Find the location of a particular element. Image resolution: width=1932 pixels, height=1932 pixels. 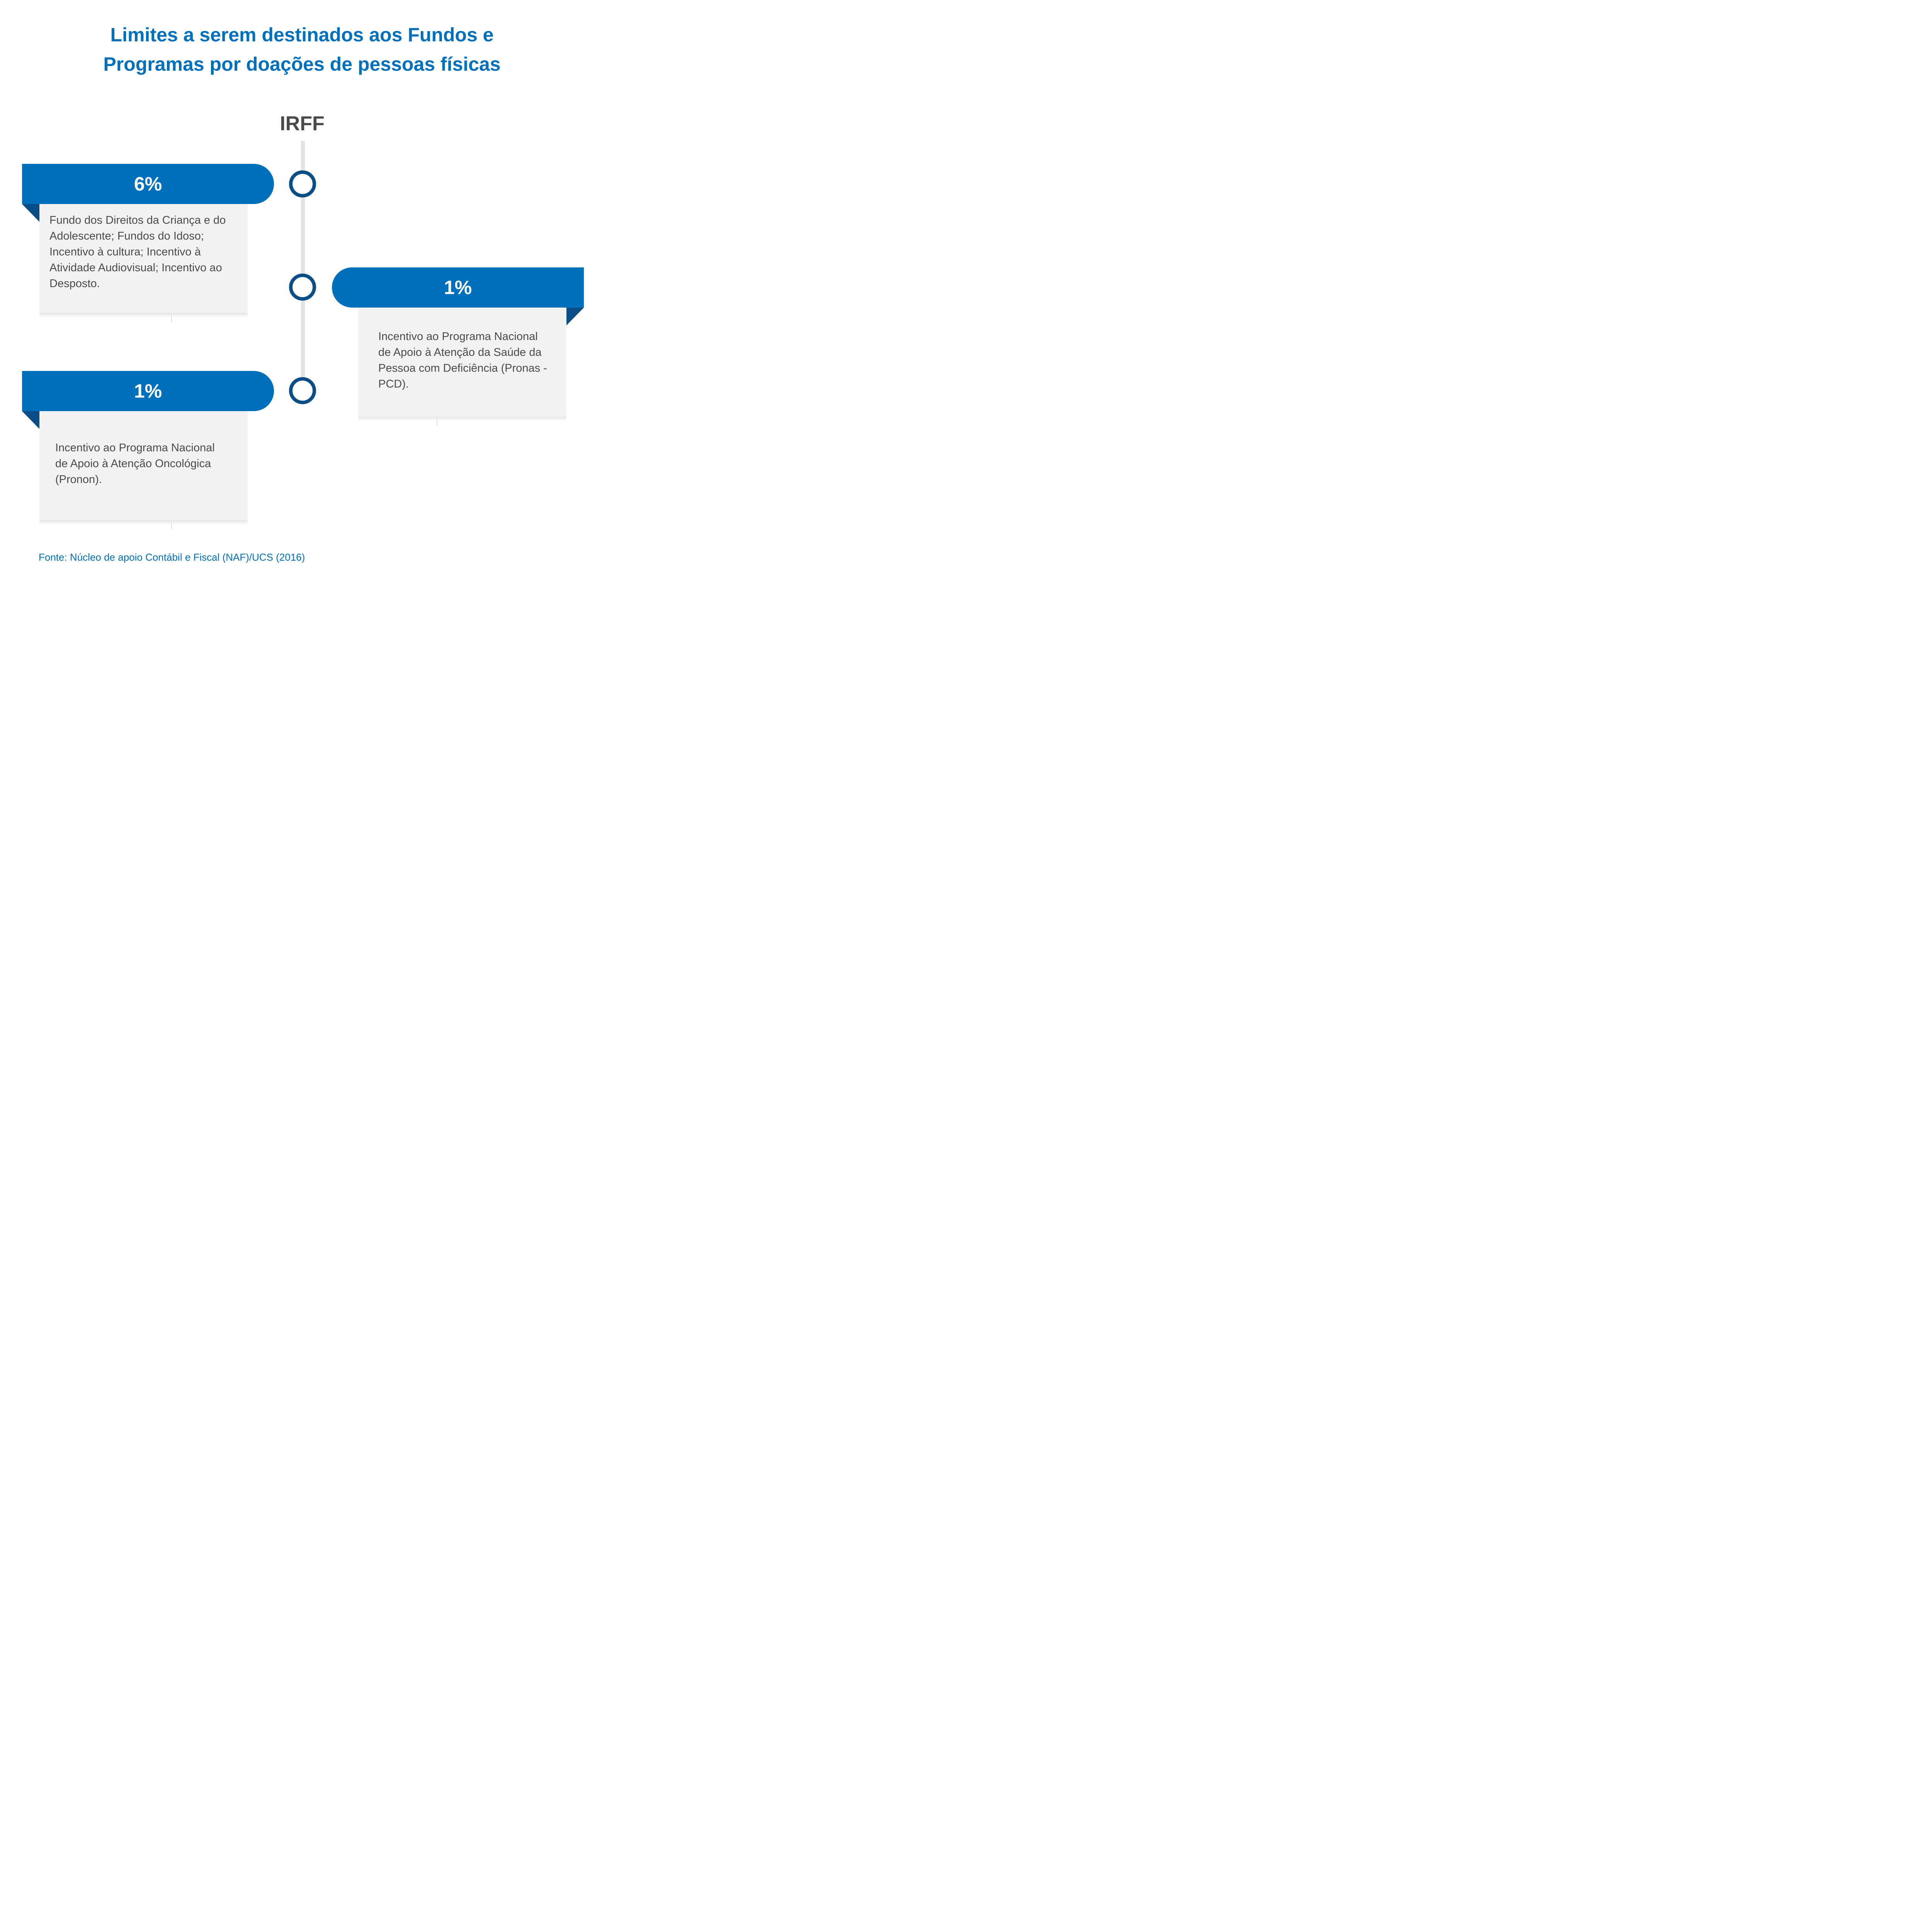

item-1-card-tick is located at coordinates (171, 318).